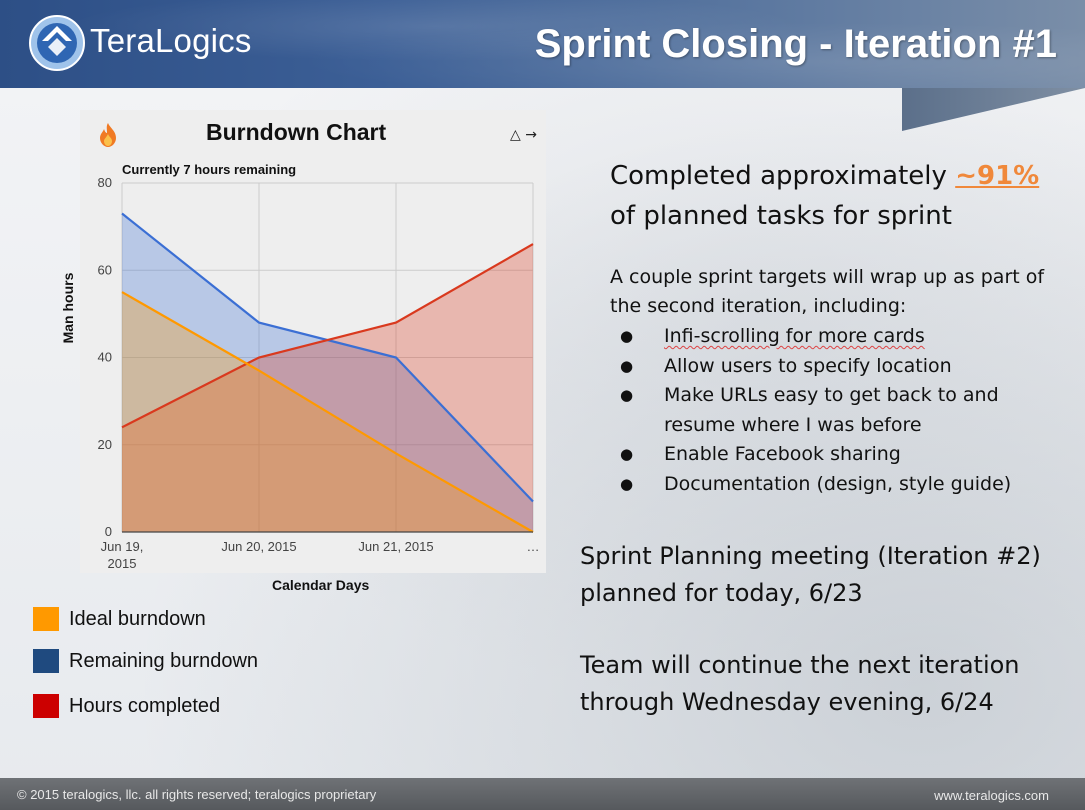 This screenshot has height=810, width=1085. What do you see at coordinates (991, 795) in the screenshot?
I see `website-link: www.teralogics.com` at bounding box center [991, 795].